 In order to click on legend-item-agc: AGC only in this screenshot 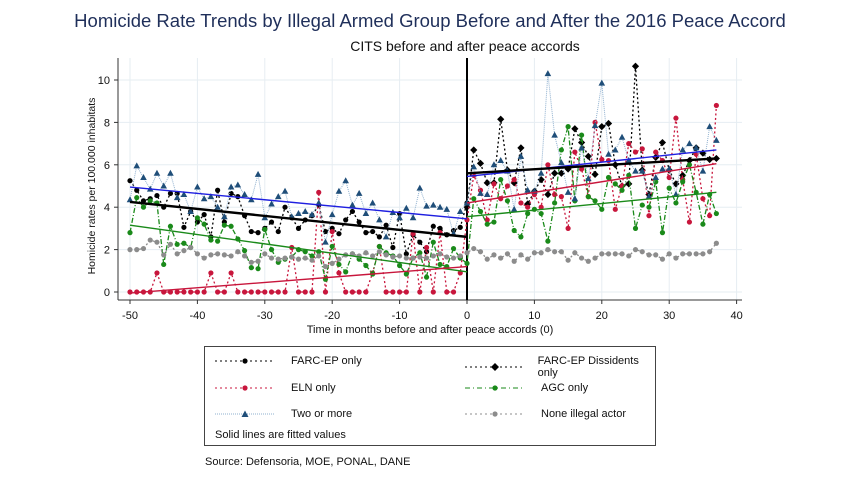, I will do `click(526, 388)`.